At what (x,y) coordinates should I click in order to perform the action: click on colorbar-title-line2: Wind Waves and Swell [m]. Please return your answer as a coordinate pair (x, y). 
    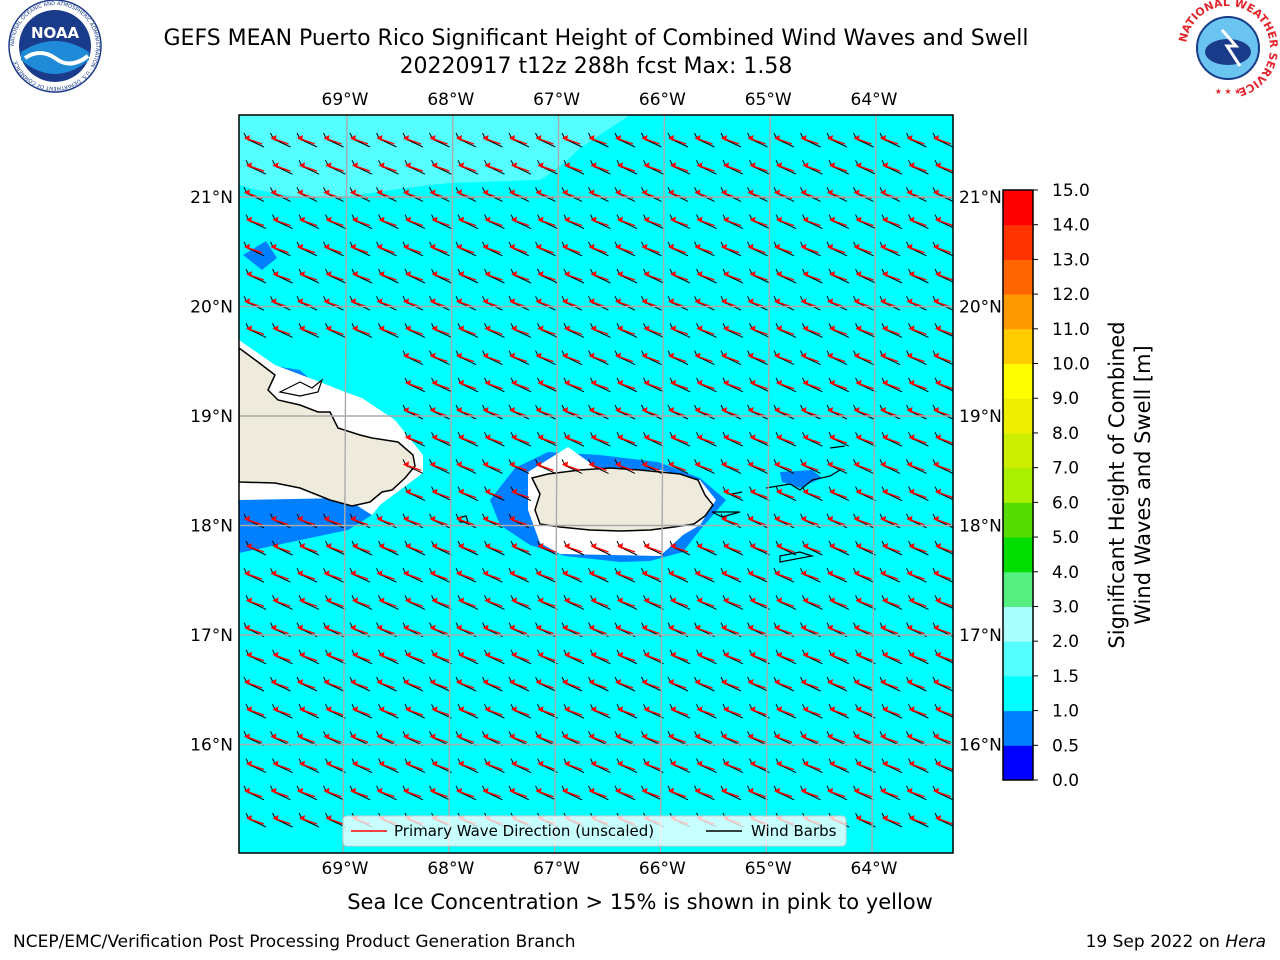
    Looking at the image, I should click on (1143, 485).